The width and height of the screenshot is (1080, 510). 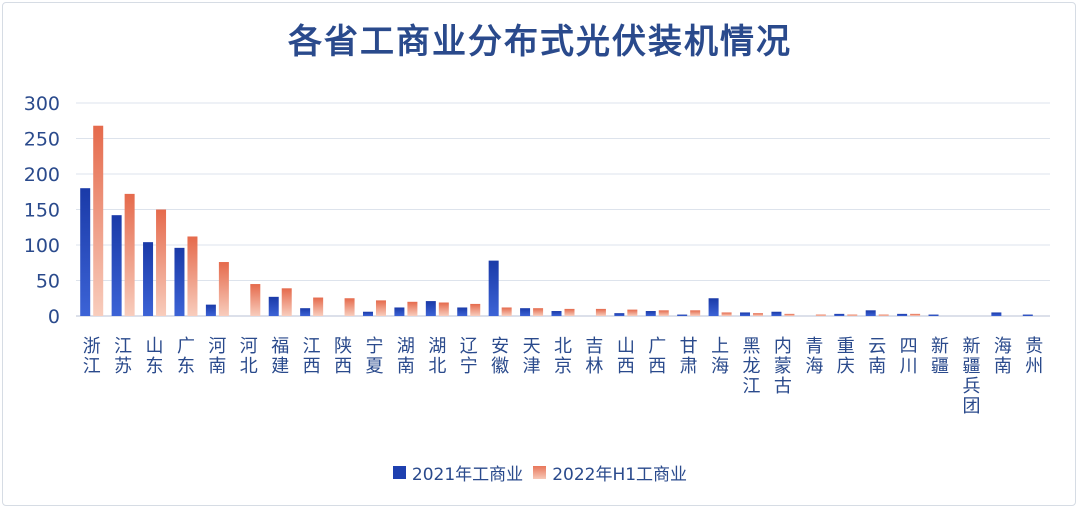 I want to click on x-tick-label: 上海, so click(x=720, y=356).